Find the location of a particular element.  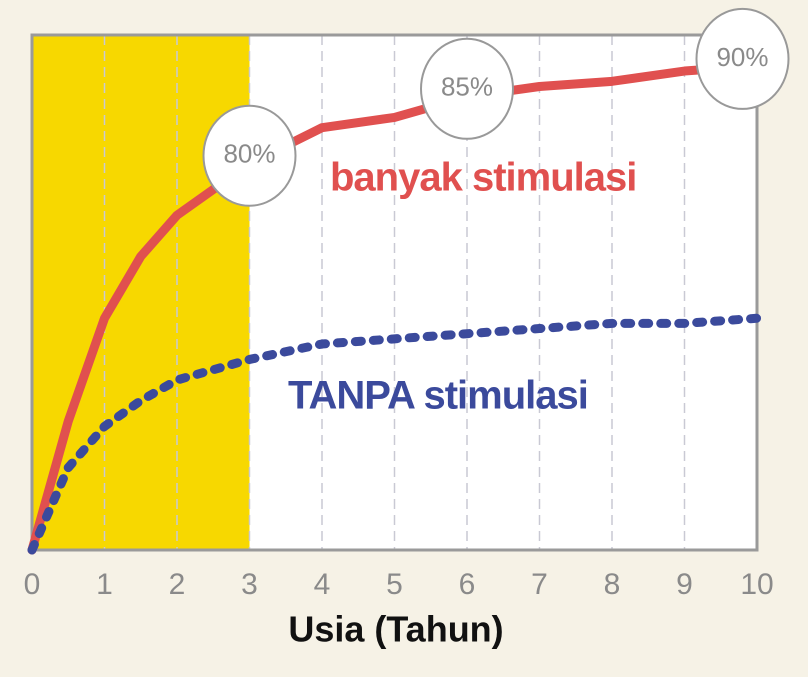

x-tick-label: 1 is located at coordinates (104, 584).